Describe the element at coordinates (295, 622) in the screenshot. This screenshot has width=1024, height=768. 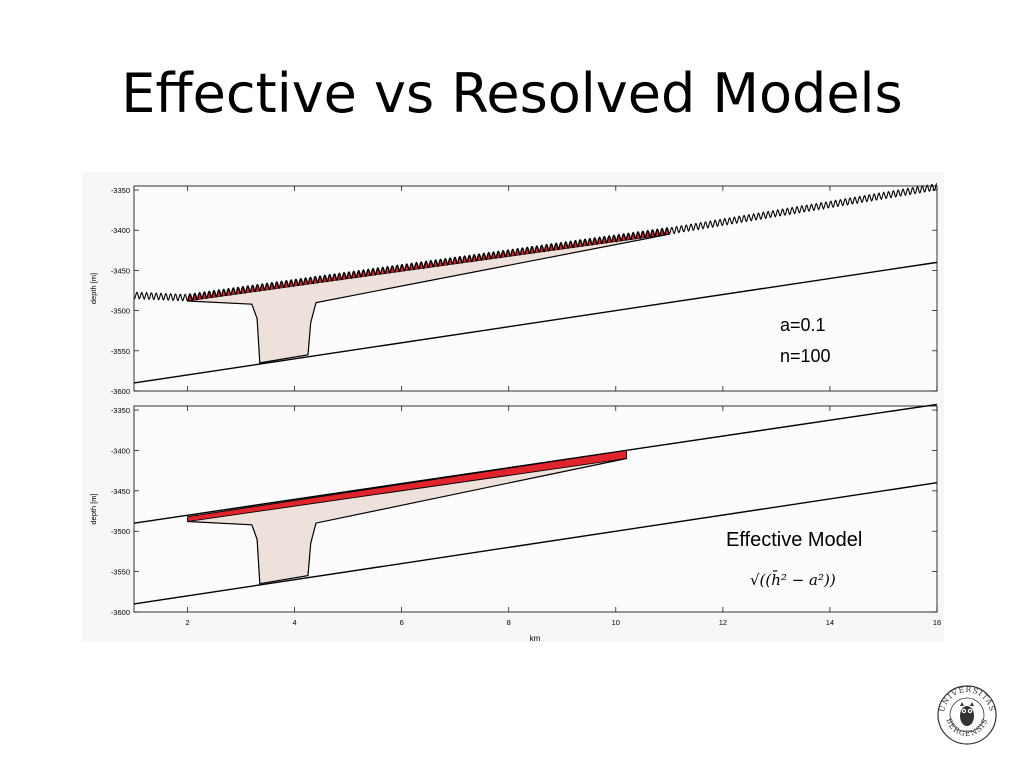
I see `x-tick-label: 4` at that location.